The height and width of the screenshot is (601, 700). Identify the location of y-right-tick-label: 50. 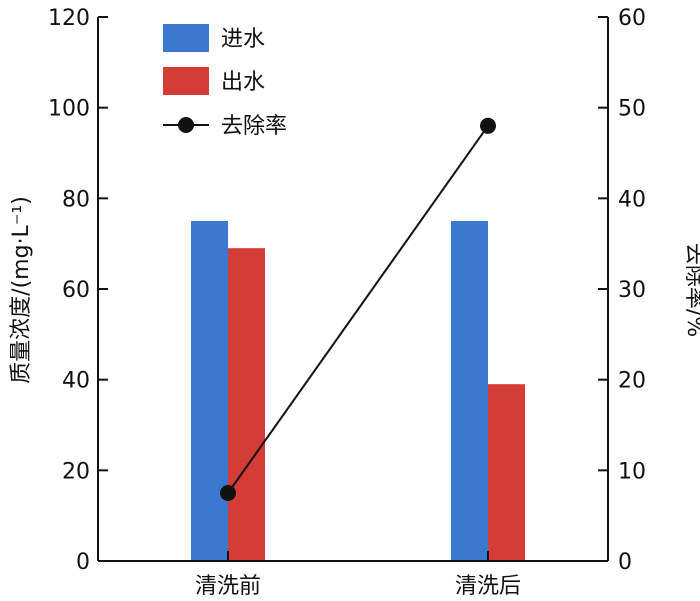
(632, 109).